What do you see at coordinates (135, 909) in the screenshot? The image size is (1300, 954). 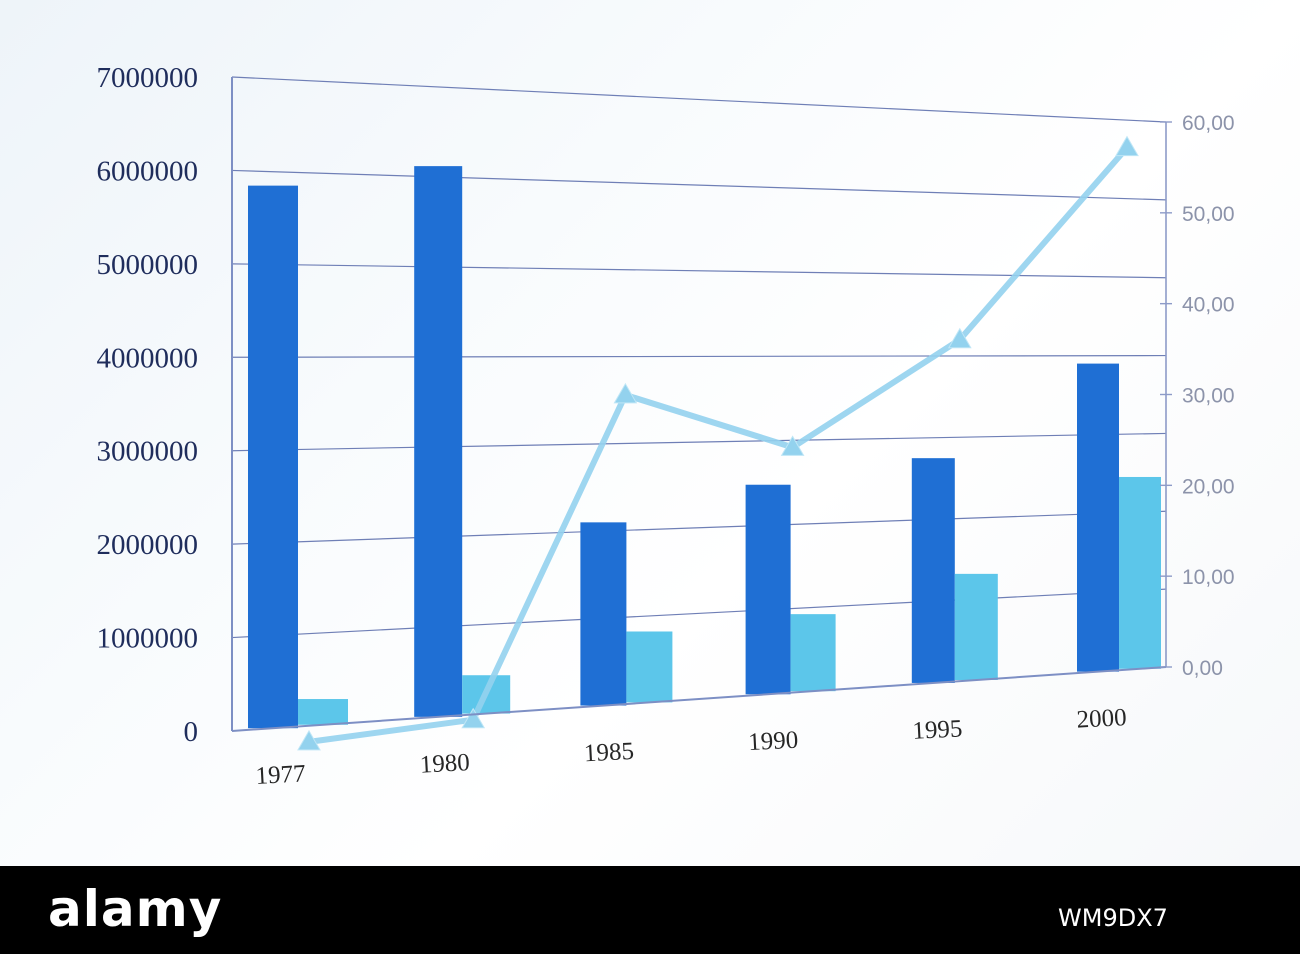 I see `brand-logo: alamy` at bounding box center [135, 909].